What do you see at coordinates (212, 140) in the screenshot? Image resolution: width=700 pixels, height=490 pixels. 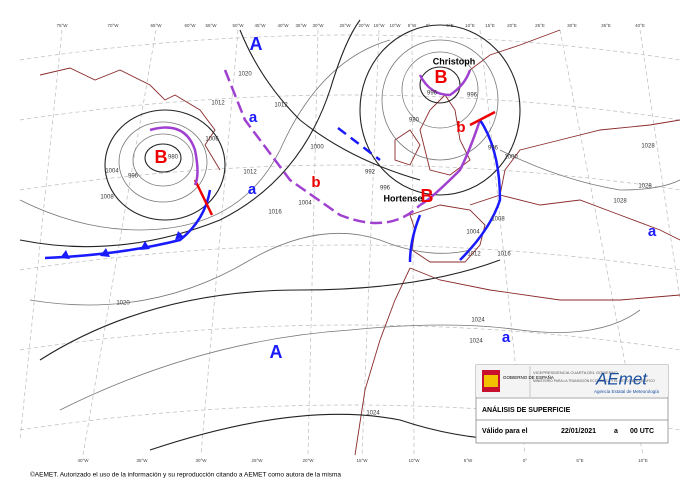 I see `isobar-label: 1006` at bounding box center [212, 140].